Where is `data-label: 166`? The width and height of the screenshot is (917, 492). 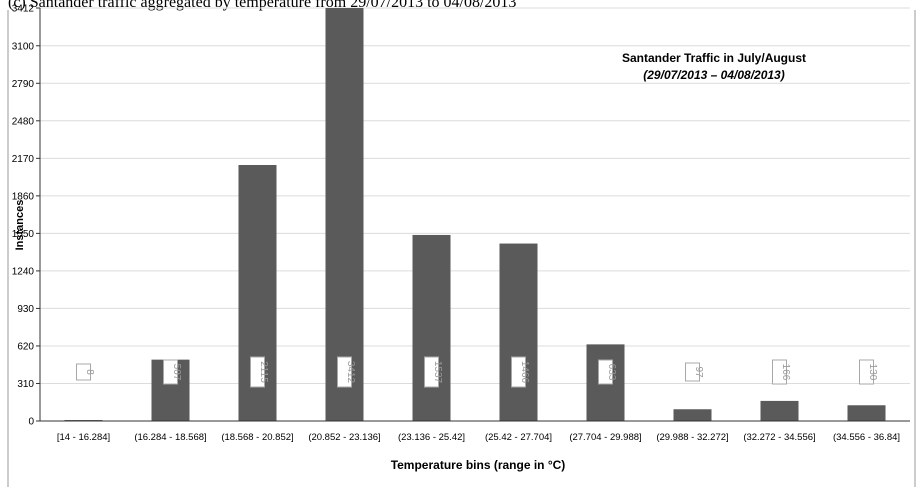
data-label: 166 is located at coordinates (785, 372).